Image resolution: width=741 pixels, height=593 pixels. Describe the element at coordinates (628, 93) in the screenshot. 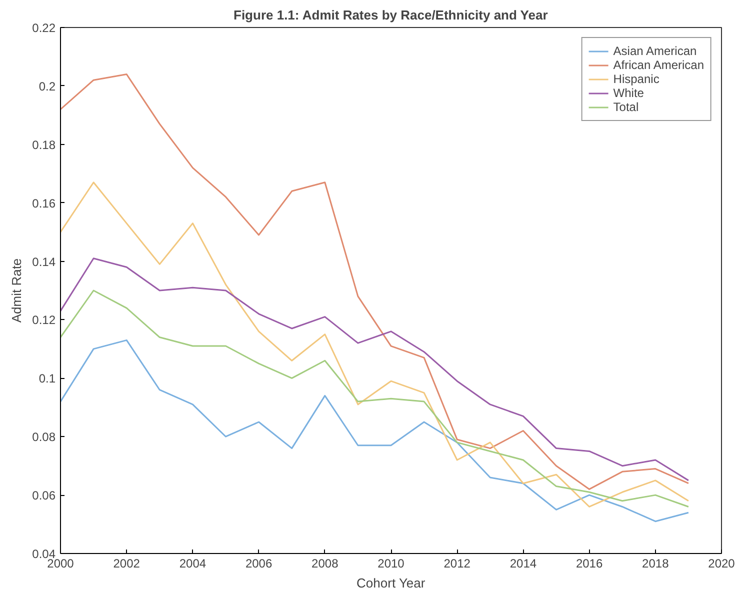

I see `legend-label: White` at that location.